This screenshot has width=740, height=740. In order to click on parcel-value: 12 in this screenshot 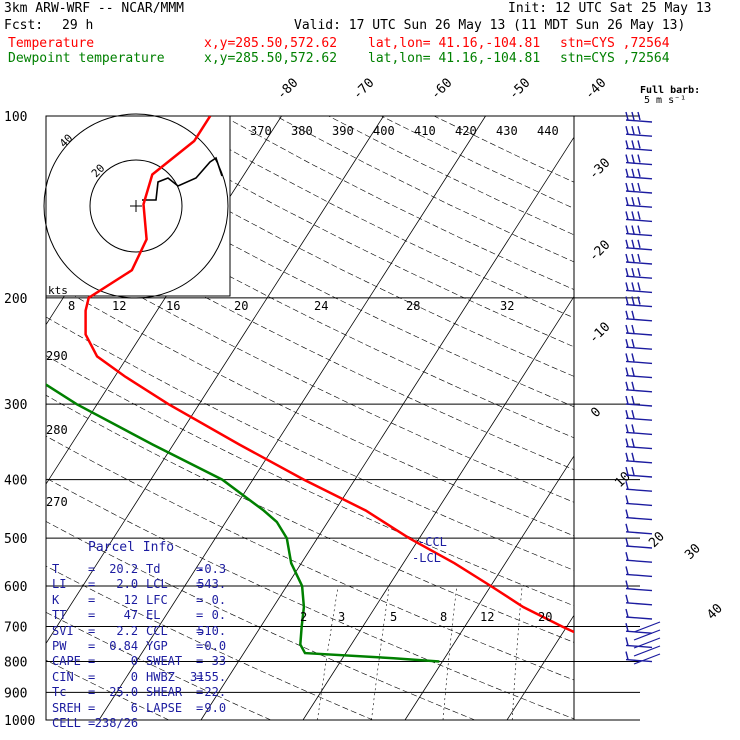, I will do `click(131, 599)`.